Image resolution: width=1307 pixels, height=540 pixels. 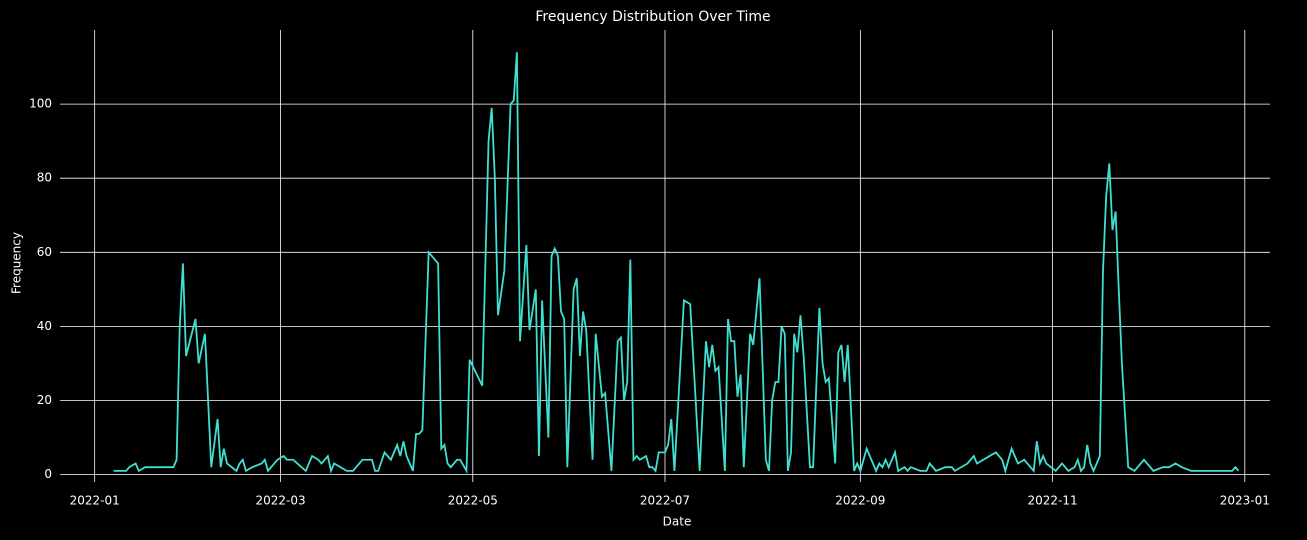 I want to click on x-tick-label: 2022-01, so click(x=95, y=501).